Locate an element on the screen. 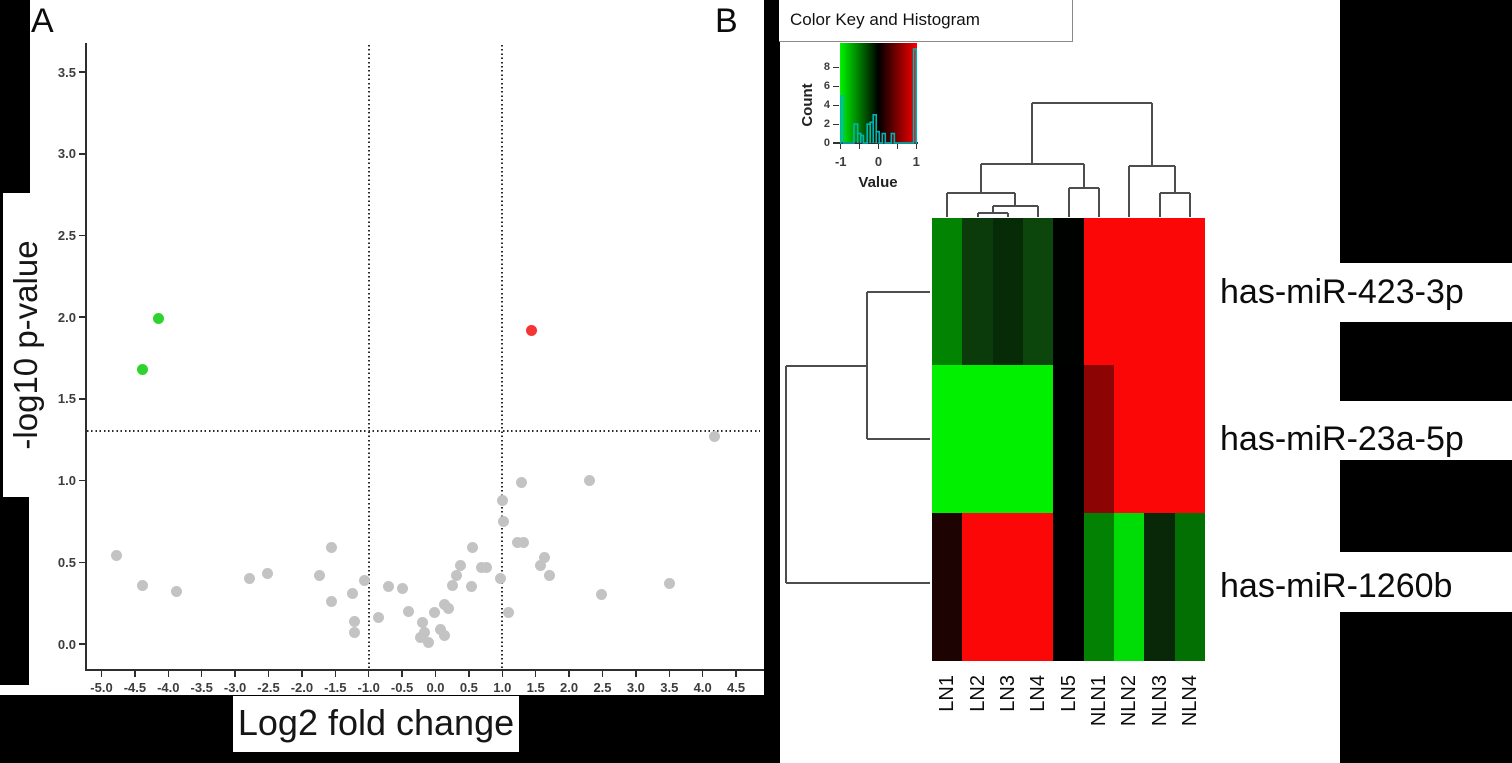 This screenshot has height=763, width=1512. heatmap-cell-has-miR-423-3p-LN5 is located at coordinates (1068, 291).